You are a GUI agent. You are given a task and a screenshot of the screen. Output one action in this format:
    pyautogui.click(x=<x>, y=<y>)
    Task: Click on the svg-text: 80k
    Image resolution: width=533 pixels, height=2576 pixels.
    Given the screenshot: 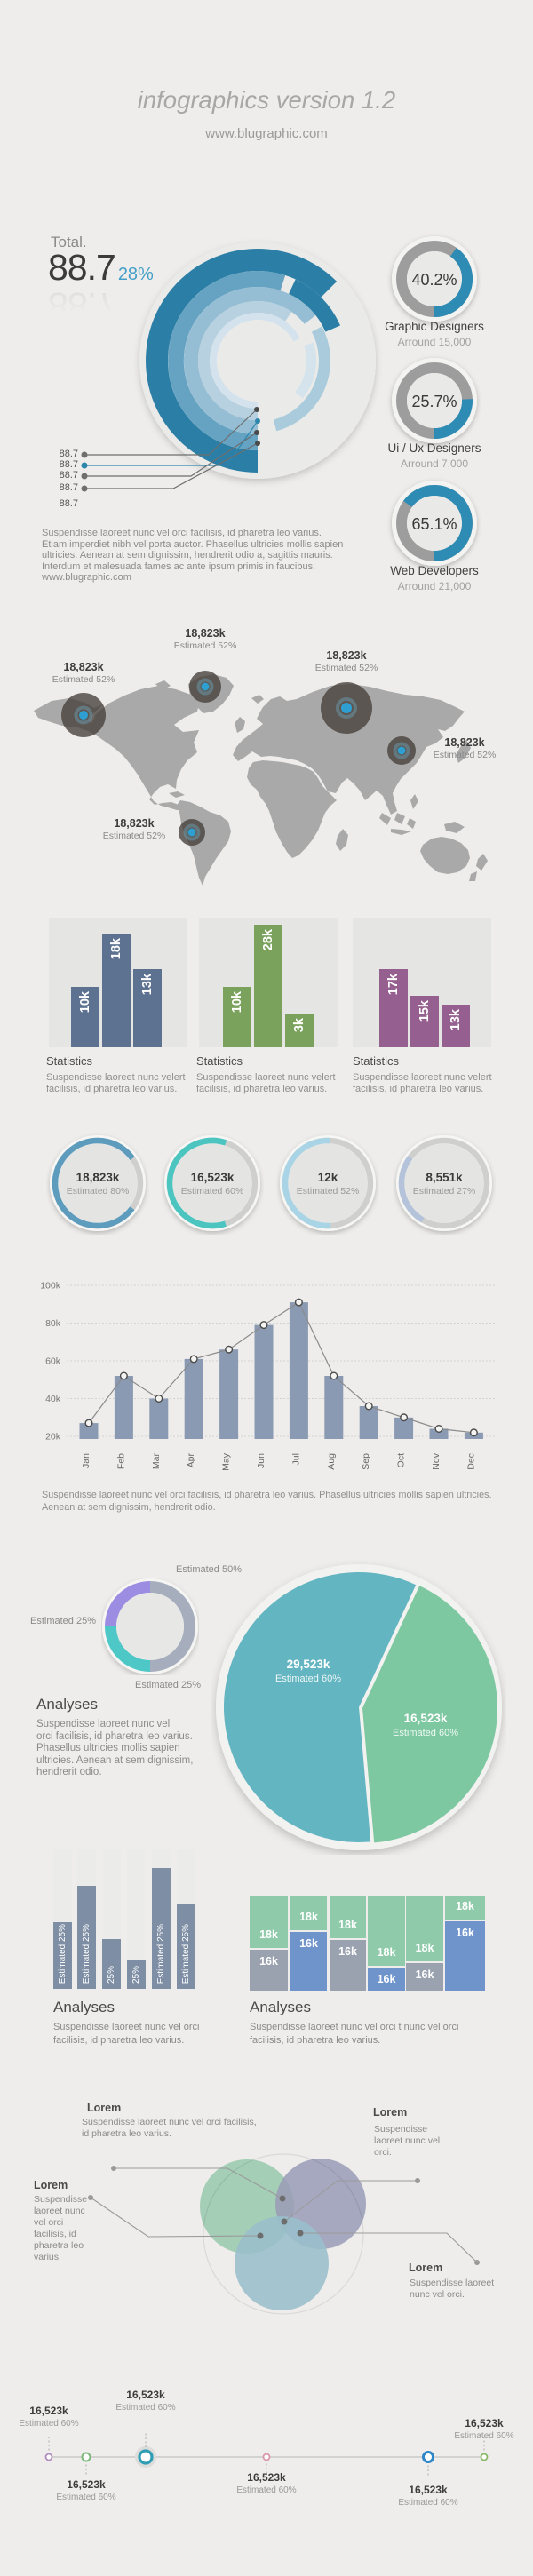 What is the action you would take?
    pyautogui.click(x=53, y=1323)
    